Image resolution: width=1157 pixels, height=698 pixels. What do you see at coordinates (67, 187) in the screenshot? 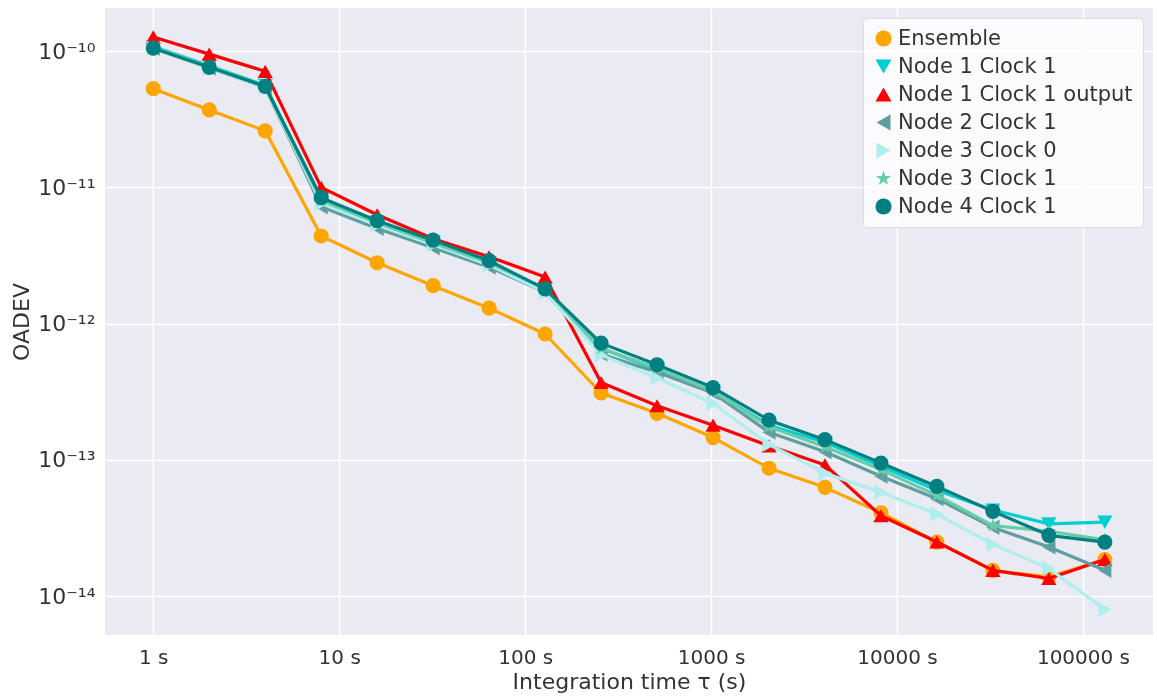
I see `y-tick-label: 10⁻¹¹` at bounding box center [67, 187].